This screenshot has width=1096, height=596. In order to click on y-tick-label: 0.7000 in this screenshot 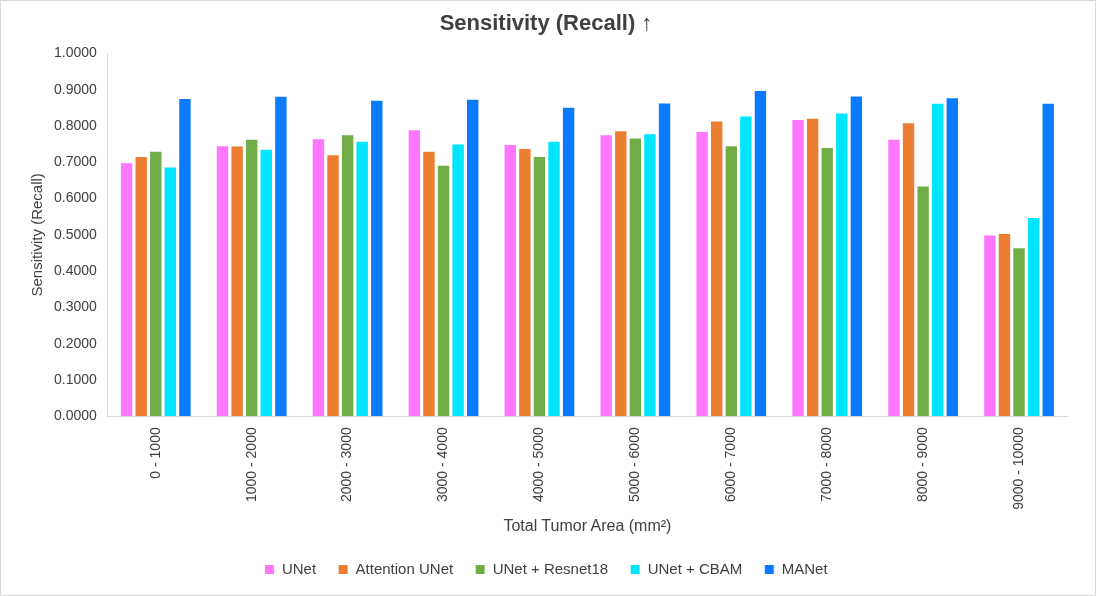, I will do `click(75, 161)`.